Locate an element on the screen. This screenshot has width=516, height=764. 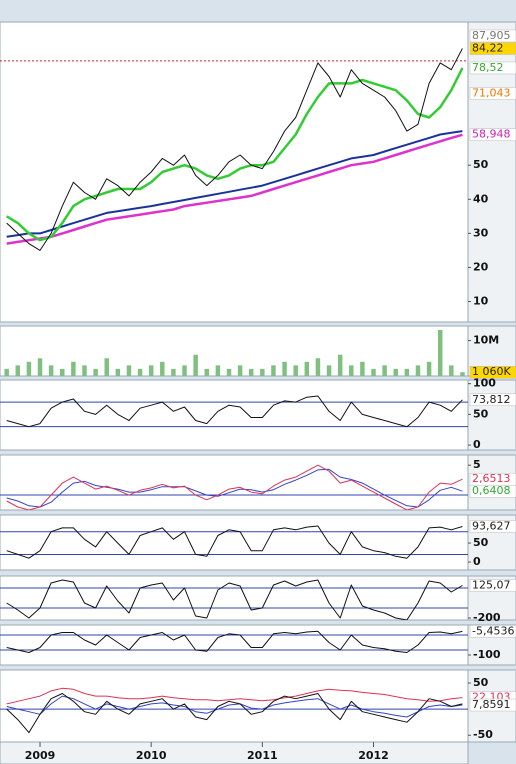
last-value-label: 78,52 is located at coordinates (488, 67).